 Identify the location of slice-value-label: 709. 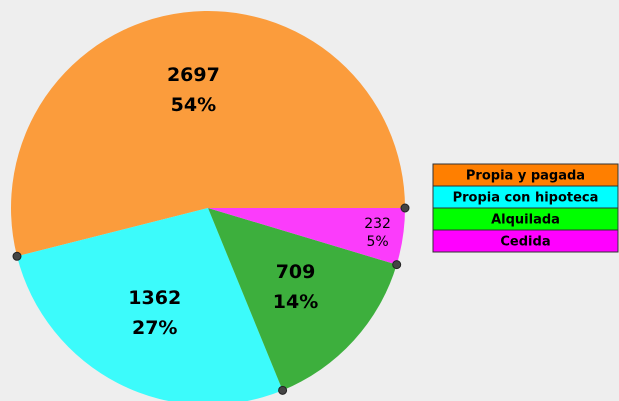
(296, 272).